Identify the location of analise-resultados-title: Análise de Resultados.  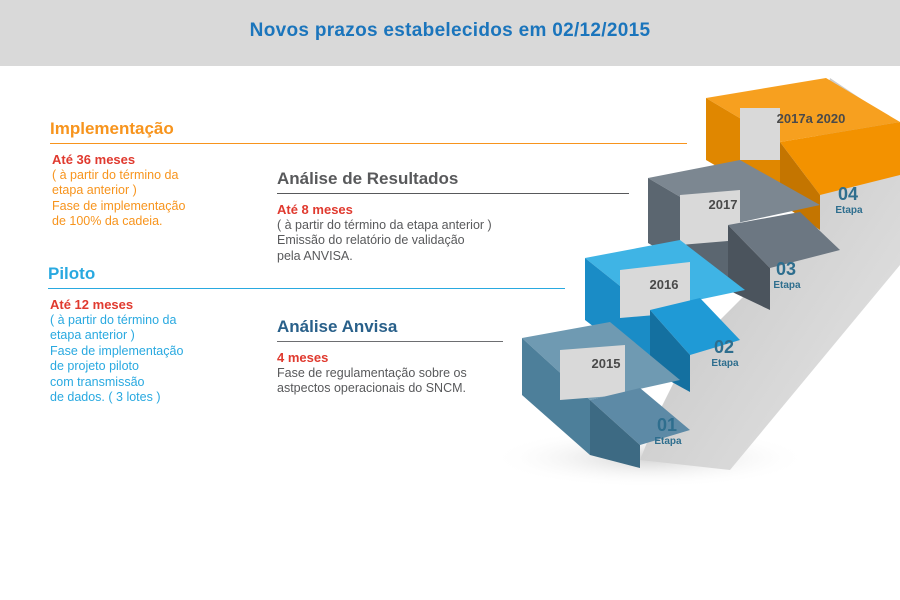
(368, 178).